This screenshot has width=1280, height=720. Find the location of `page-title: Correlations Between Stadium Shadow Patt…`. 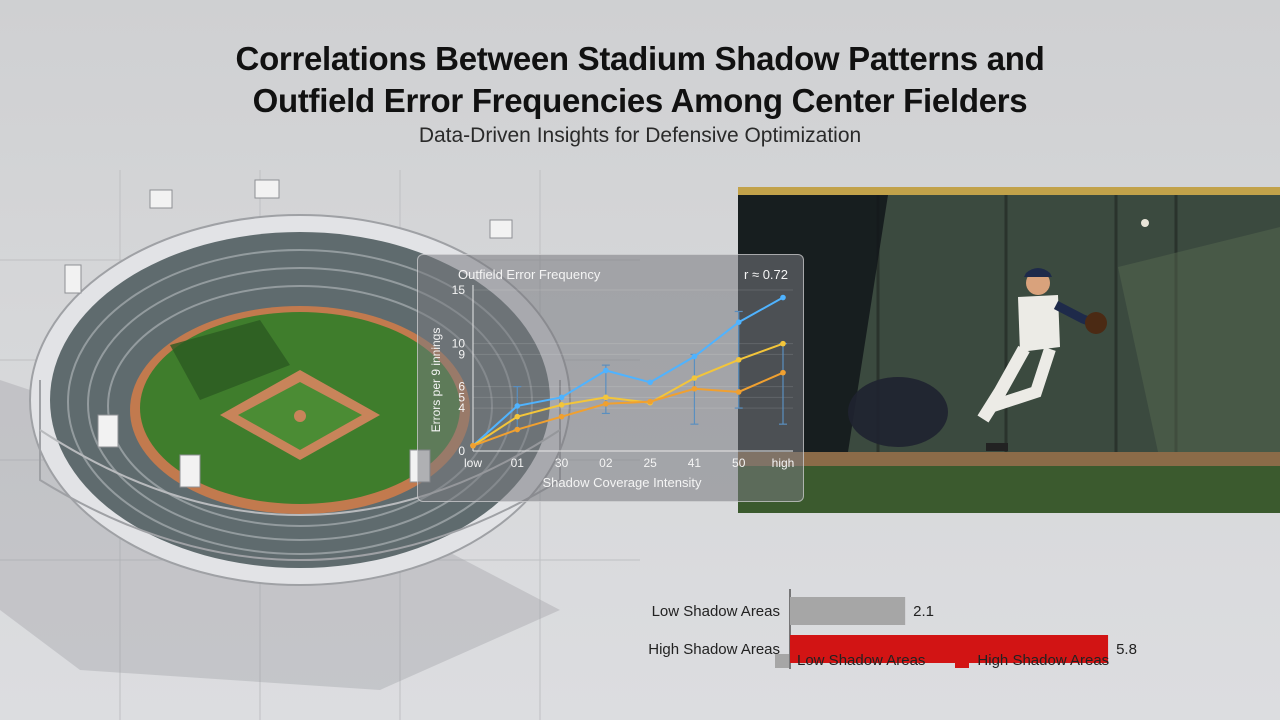

page-title: Correlations Between Stadium Shadow Patt… is located at coordinates (640, 80).